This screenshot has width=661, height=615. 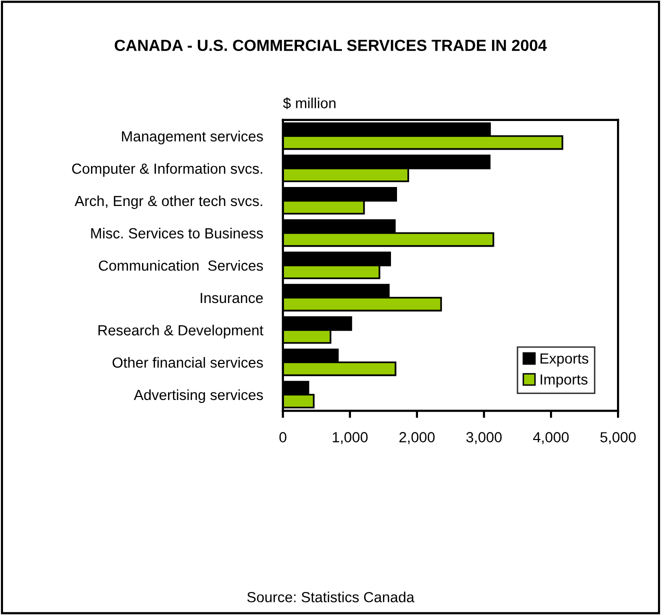 What do you see at coordinates (330, 46) in the screenshot?
I see `chart-title: CANADA - U.S. COMMERCIAL SERVICES TRADE IN 2004` at bounding box center [330, 46].